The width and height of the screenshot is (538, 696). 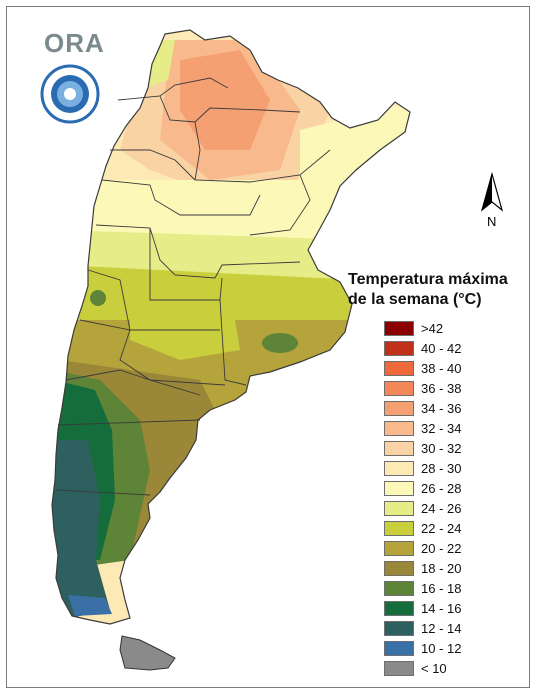 I want to click on ora-logo: ORA, so click(x=74, y=43).